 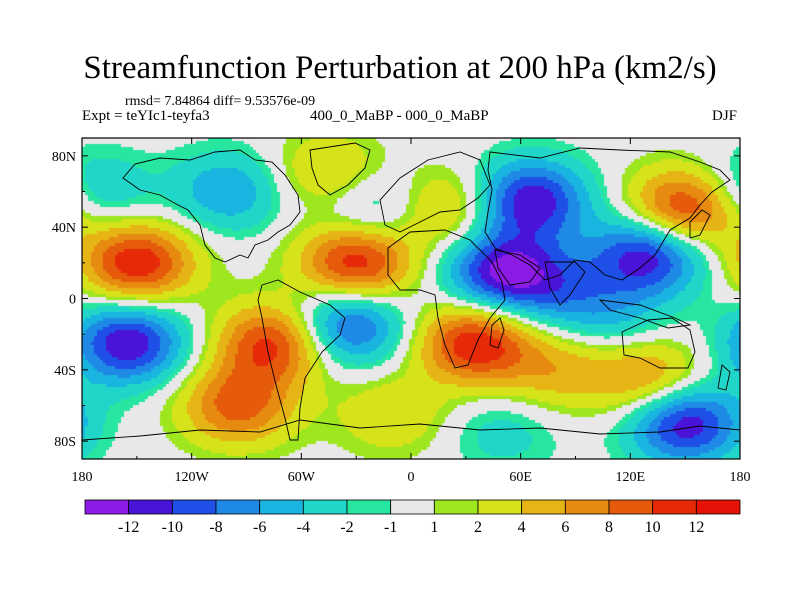 I want to click on antarctica-outline, so click(x=411, y=430).